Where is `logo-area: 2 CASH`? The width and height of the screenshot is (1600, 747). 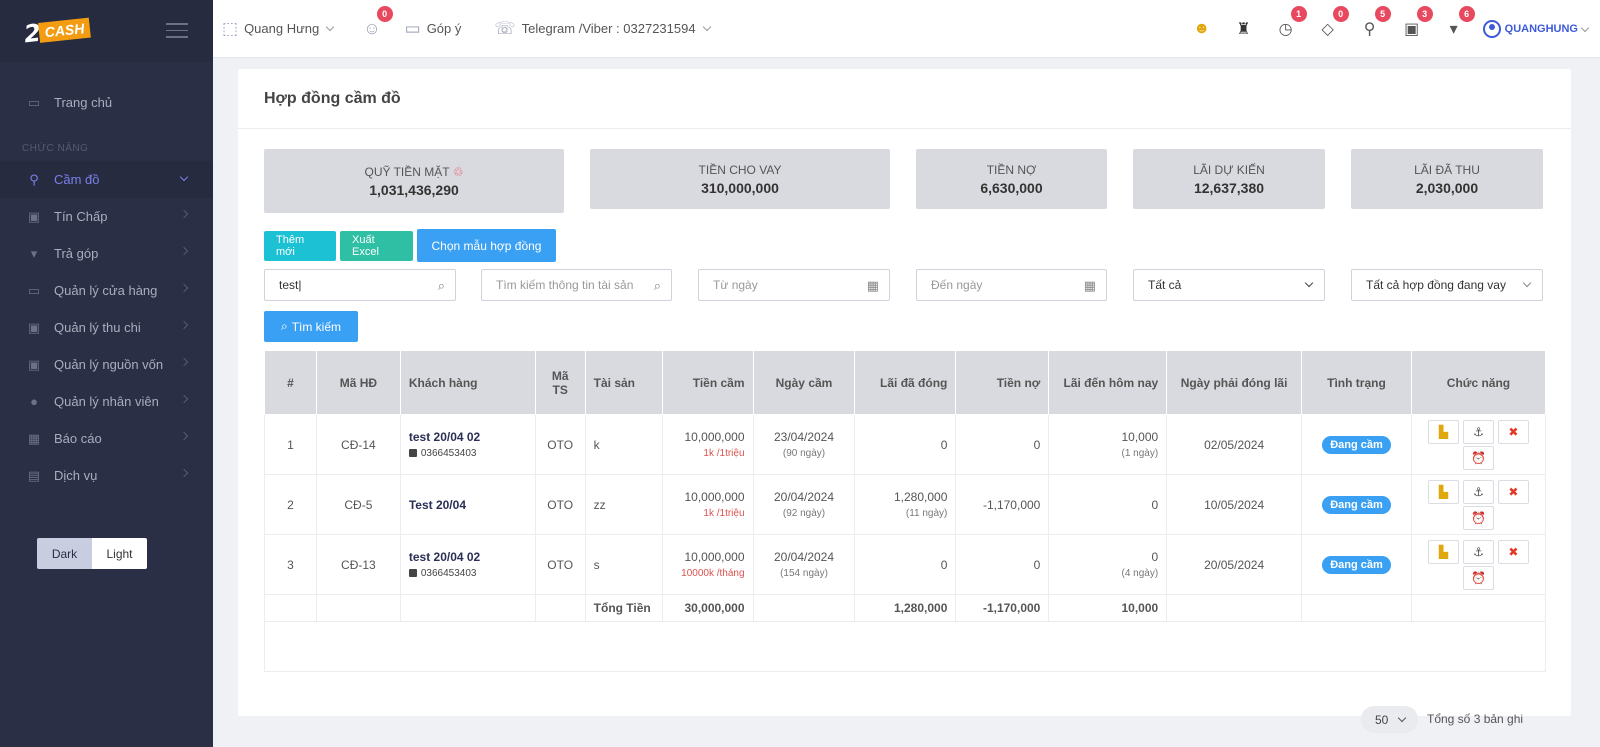 logo-area: 2 CASH is located at coordinates (106, 31).